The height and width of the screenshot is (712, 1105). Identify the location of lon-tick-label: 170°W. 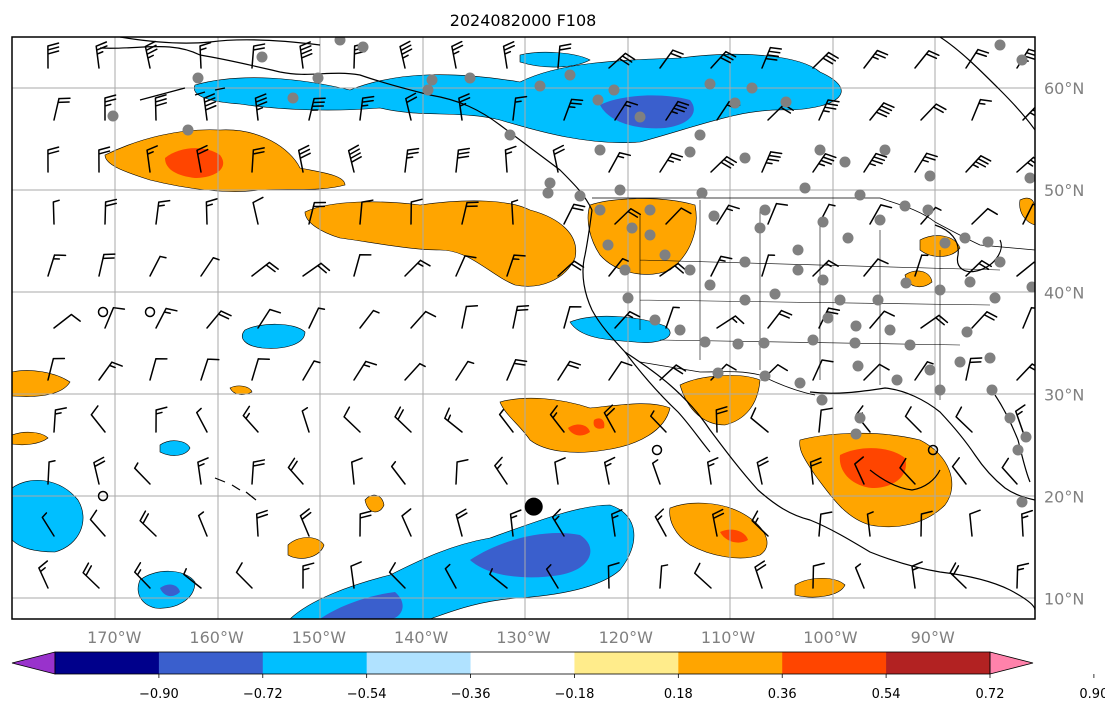
(114, 637).